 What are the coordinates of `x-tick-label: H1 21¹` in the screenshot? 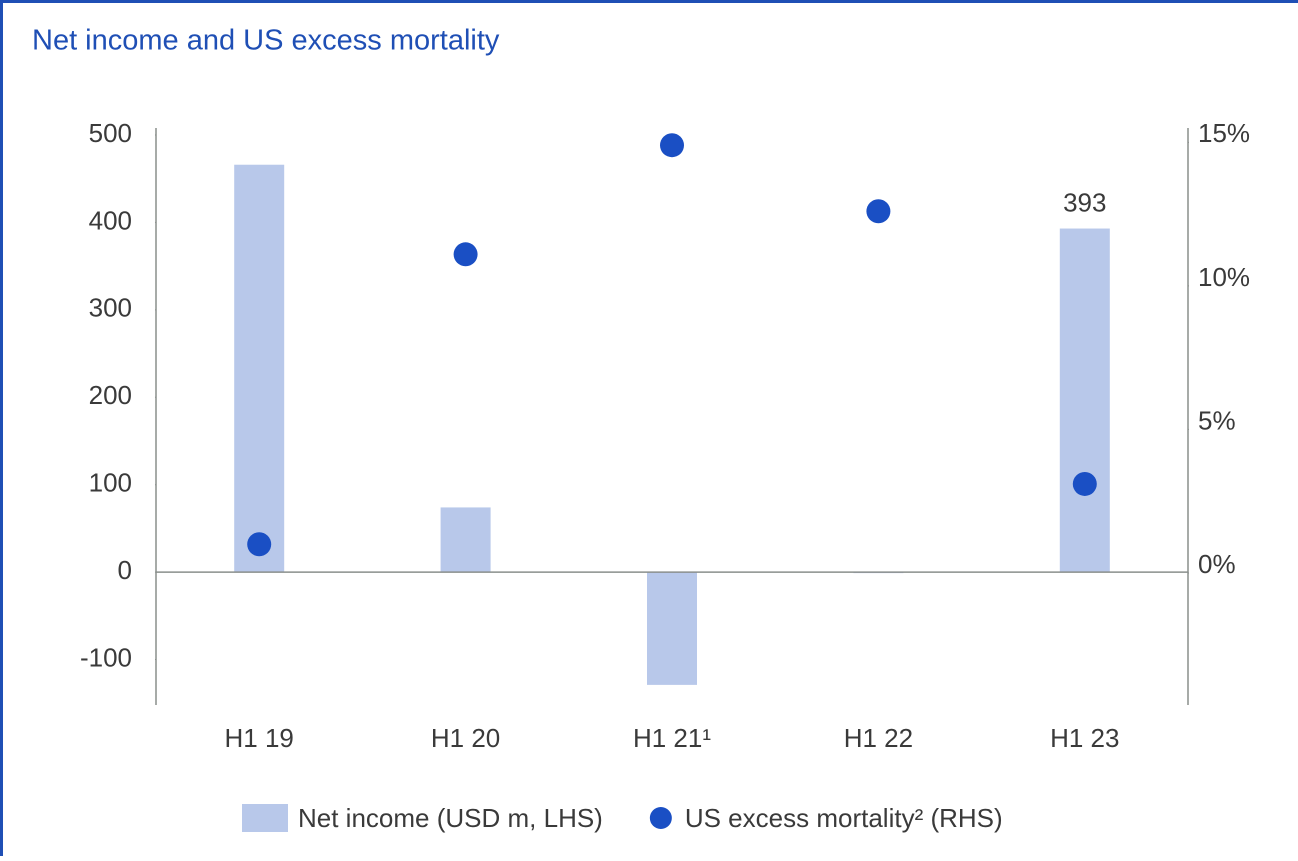 It's located at (672, 738).